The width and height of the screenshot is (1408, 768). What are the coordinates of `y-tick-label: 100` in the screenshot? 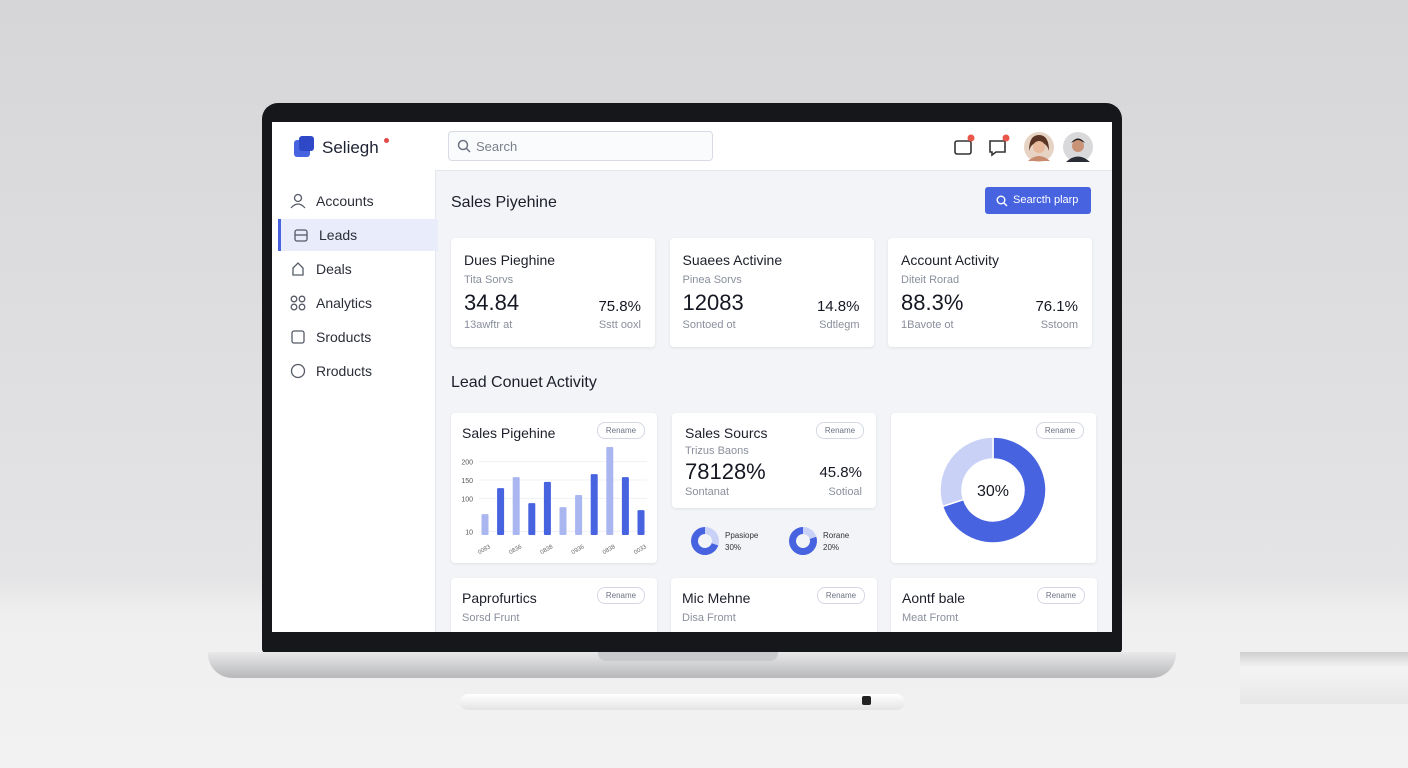 It's located at (467, 499).